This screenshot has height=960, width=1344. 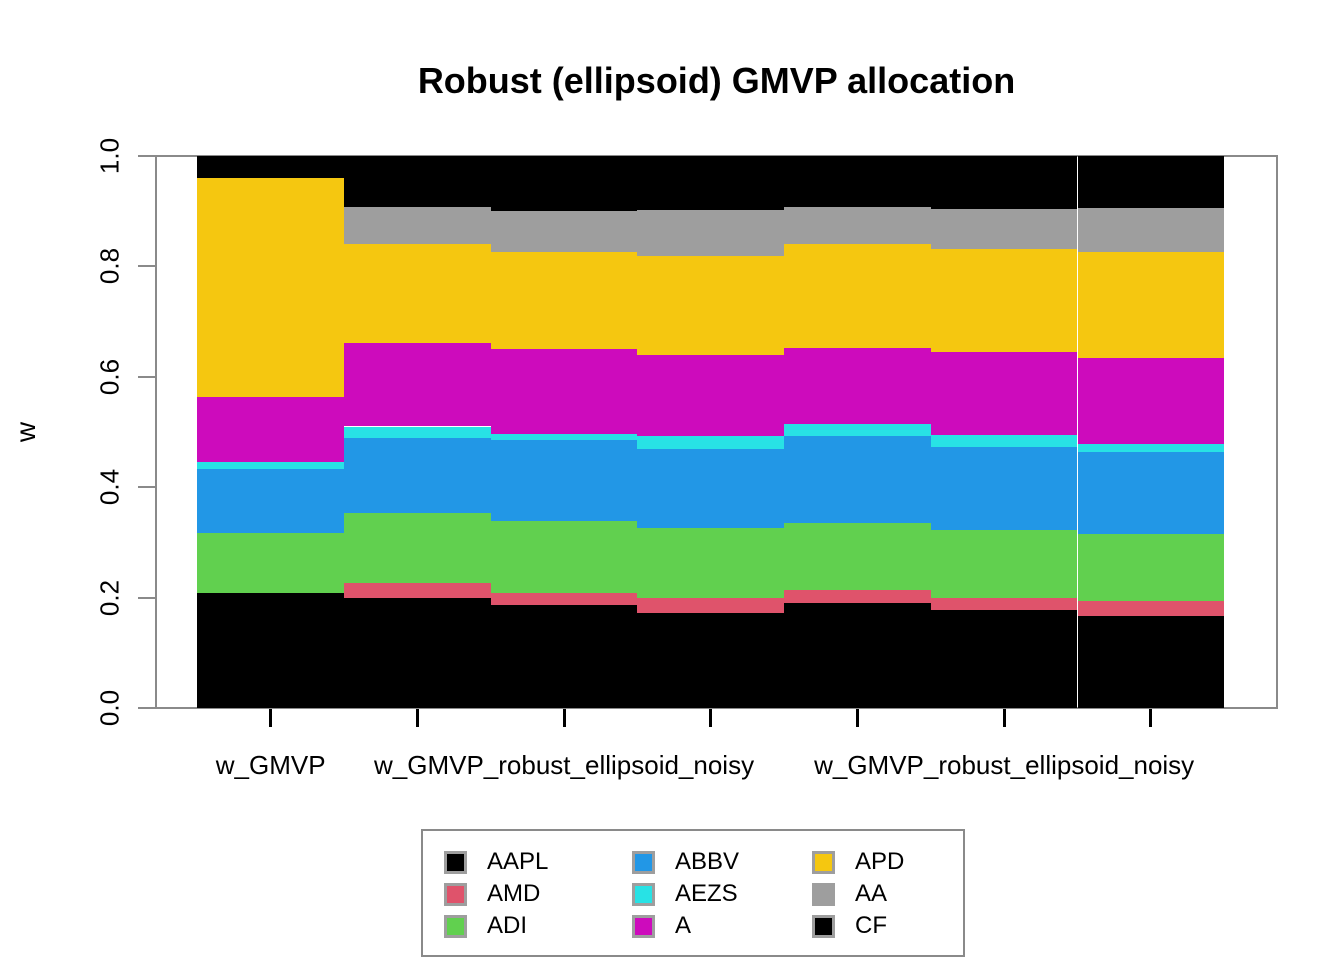 What do you see at coordinates (871, 893) in the screenshot?
I see `legend-label: AA` at bounding box center [871, 893].